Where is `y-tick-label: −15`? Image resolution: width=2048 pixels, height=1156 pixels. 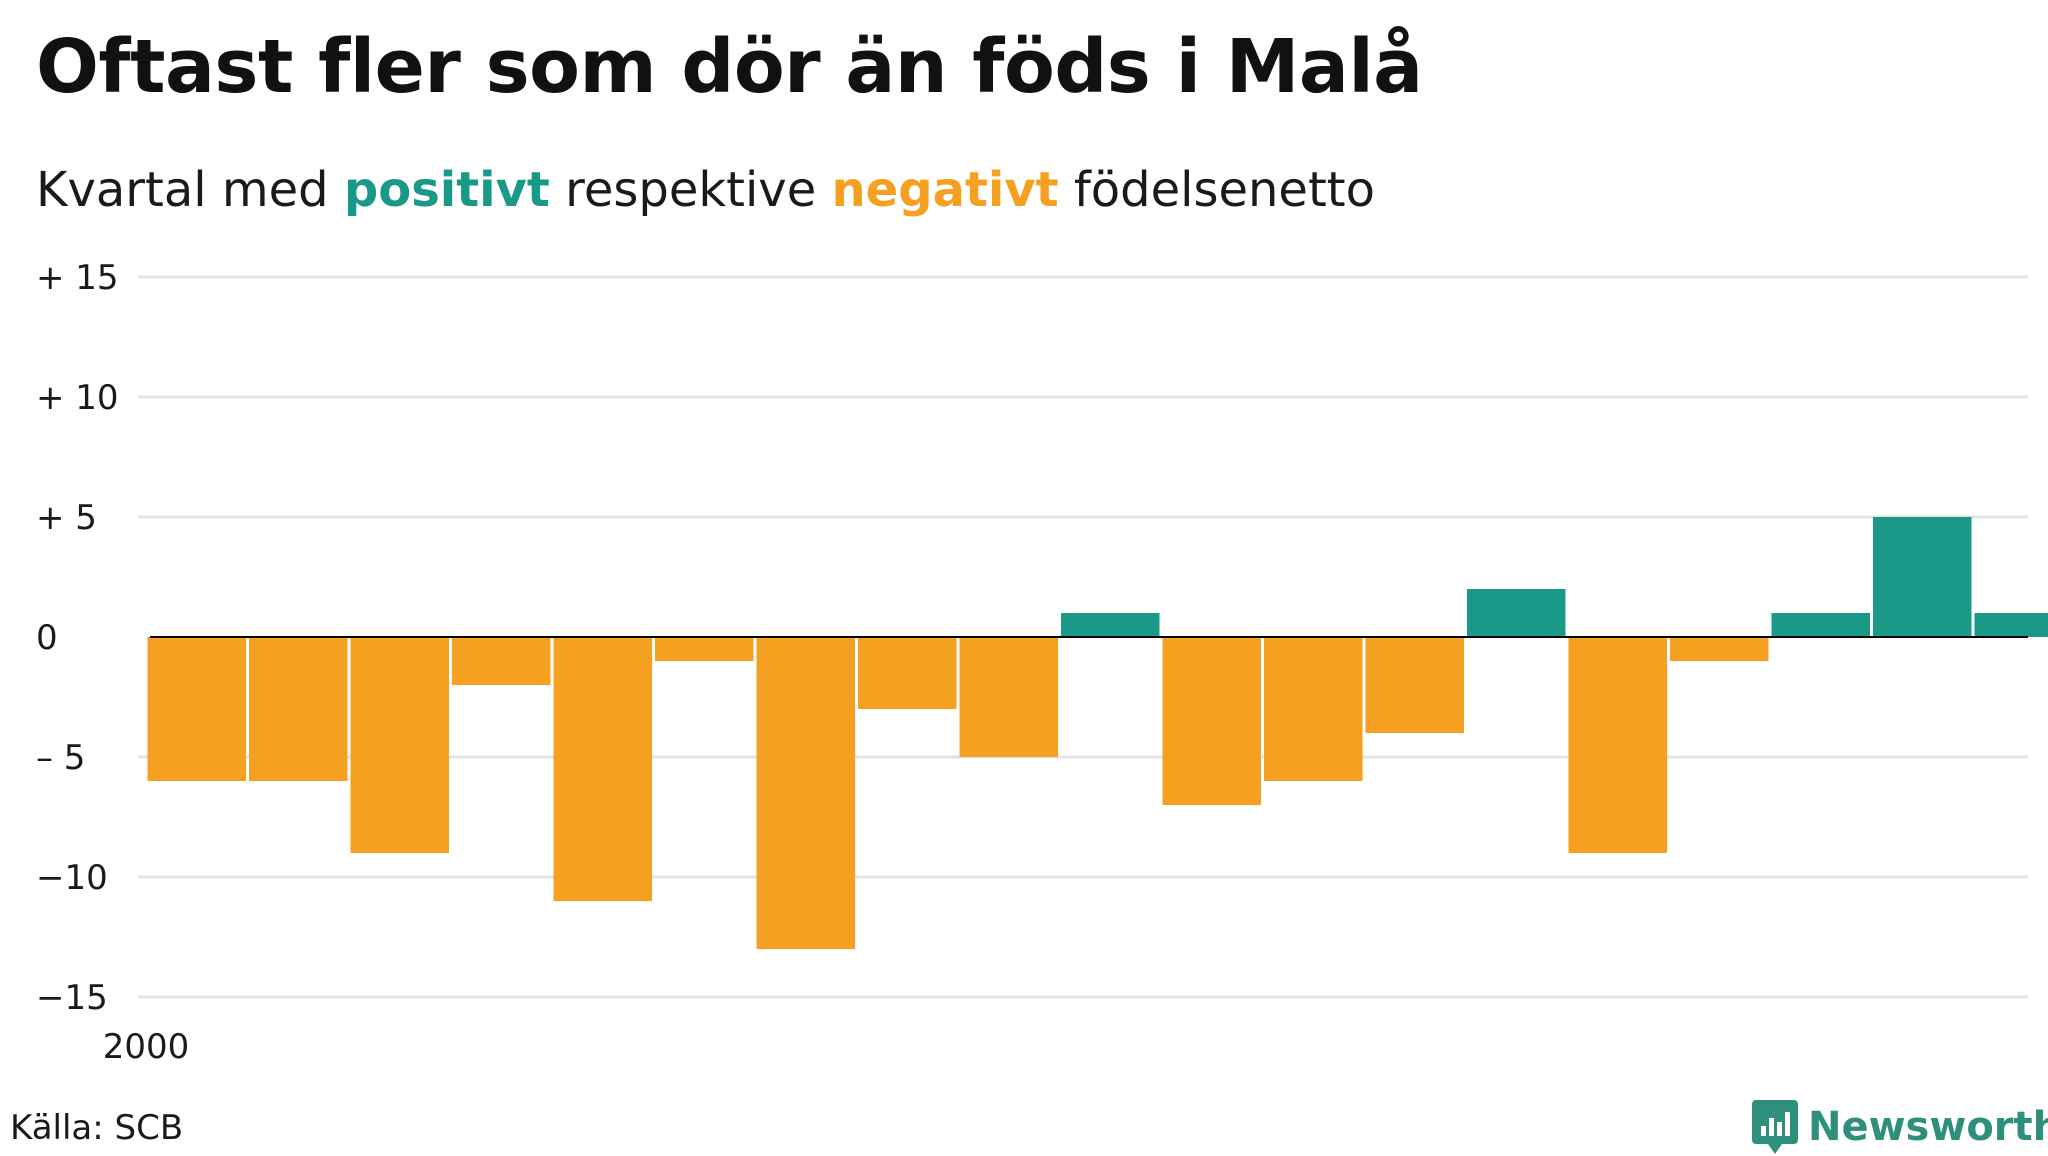
y-tick-label: −15 is located at coordinates (72, 998).